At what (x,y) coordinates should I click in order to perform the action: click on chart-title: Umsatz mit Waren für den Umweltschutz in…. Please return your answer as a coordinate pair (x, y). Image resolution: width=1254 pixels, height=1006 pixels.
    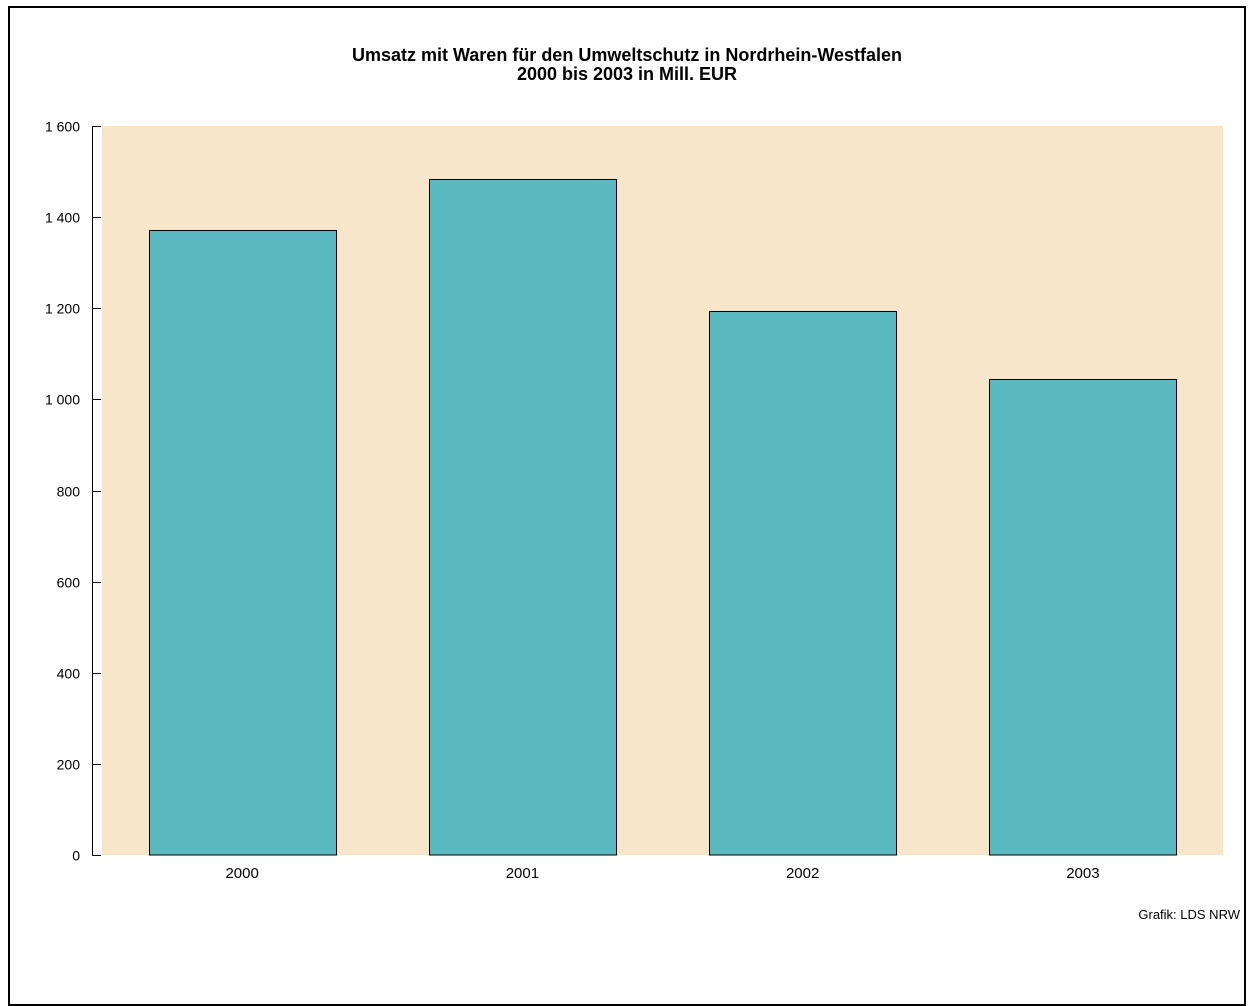
    Looking at the image, I should click on (627, 65).